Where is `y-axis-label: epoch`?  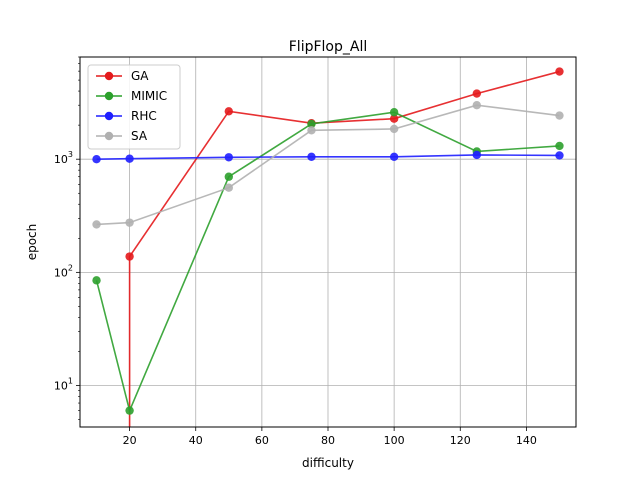 y-axis-label: epoch is located at coordinates (32, 242).